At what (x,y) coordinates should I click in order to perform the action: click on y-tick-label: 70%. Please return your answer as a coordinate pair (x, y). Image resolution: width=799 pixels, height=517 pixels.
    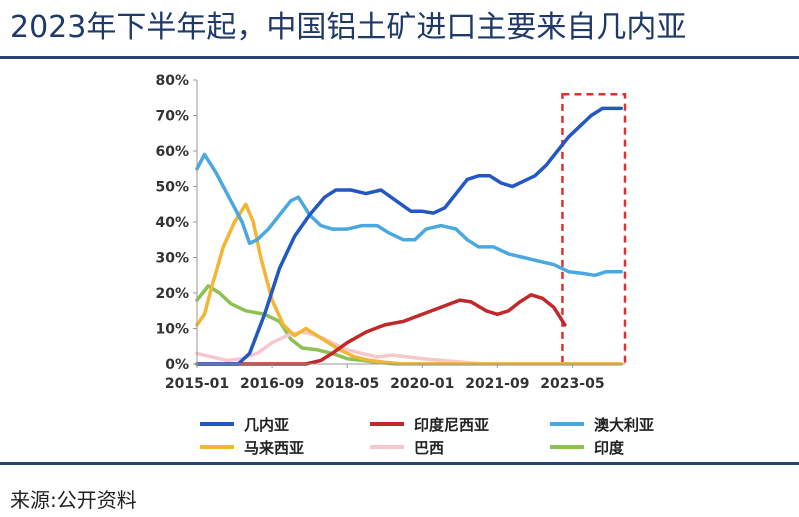
    Looking at the image, I should click on (172, 117).